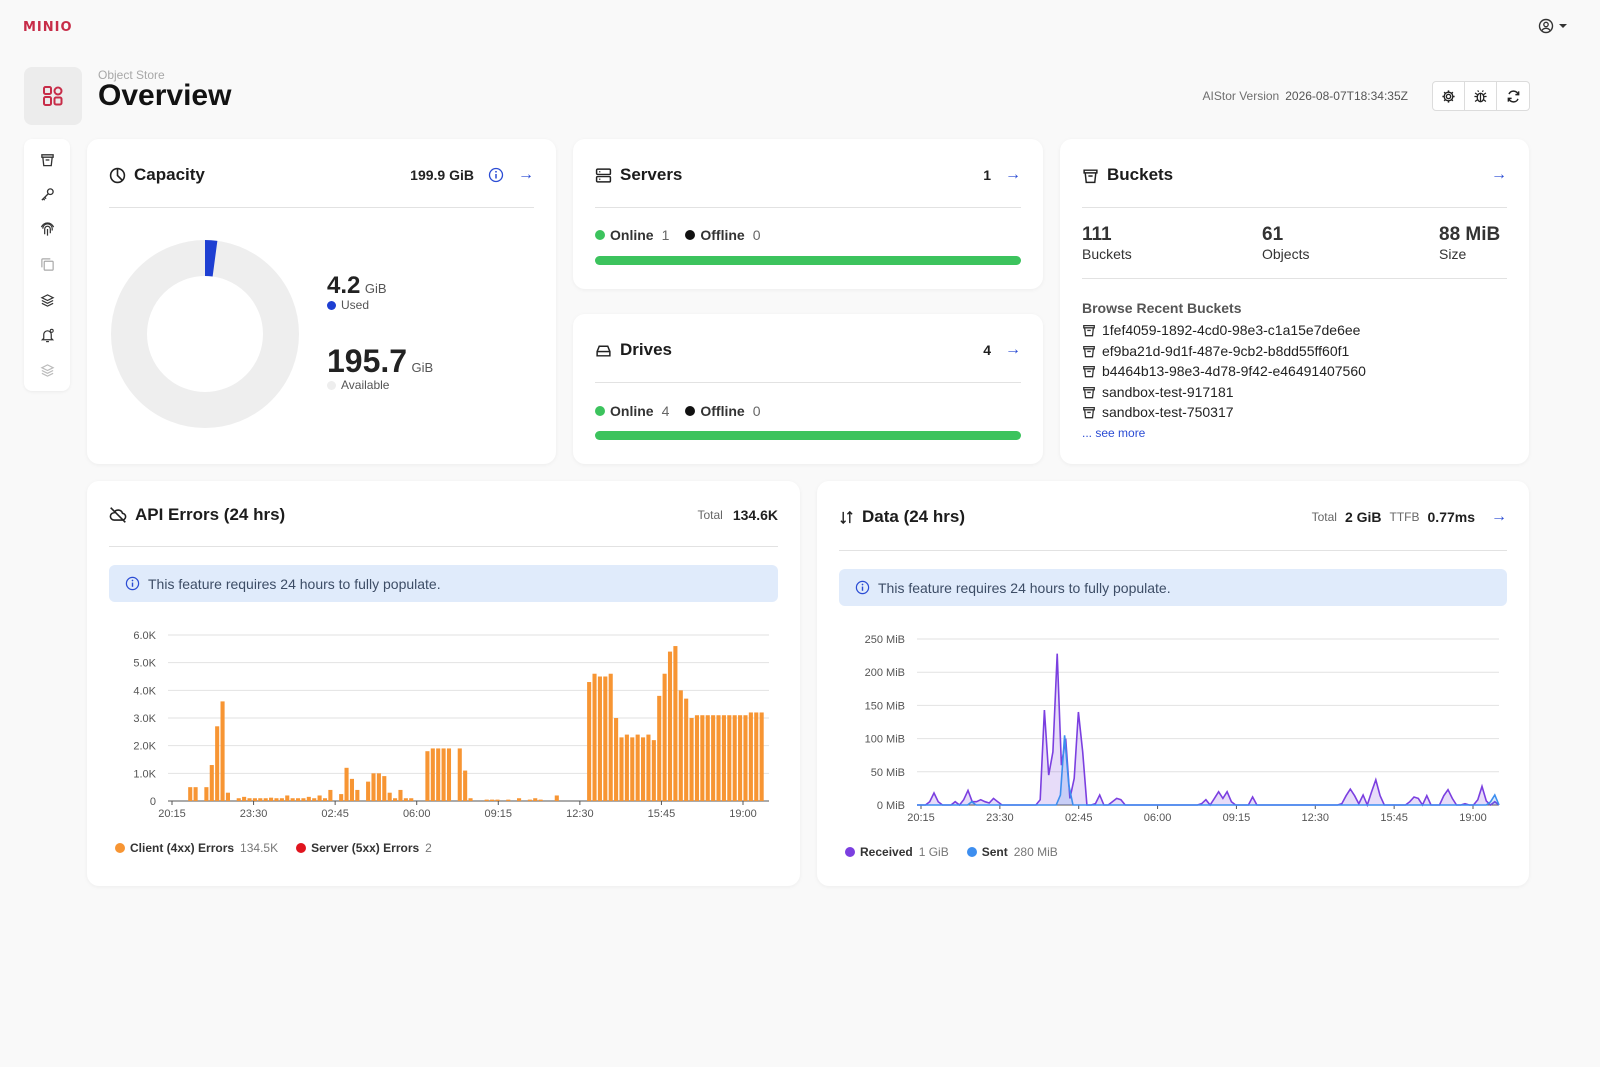  What do you see at coordinates (1363, 517) in the screenshot?
I see `data-total-value: 2 GiB` at bounding box center [1363, 517].